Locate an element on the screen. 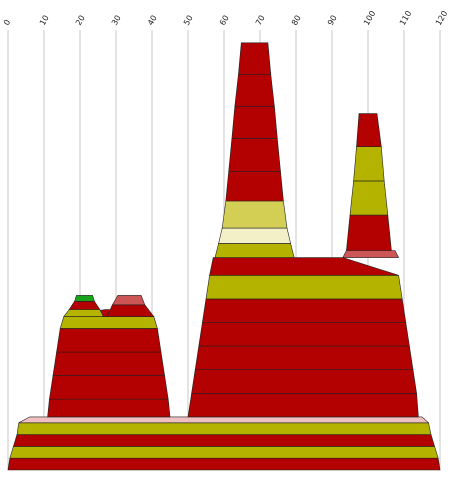 This screenshot has width=452, height=477. x-tick-label-40: 40 is located at coordinates (152, 20).